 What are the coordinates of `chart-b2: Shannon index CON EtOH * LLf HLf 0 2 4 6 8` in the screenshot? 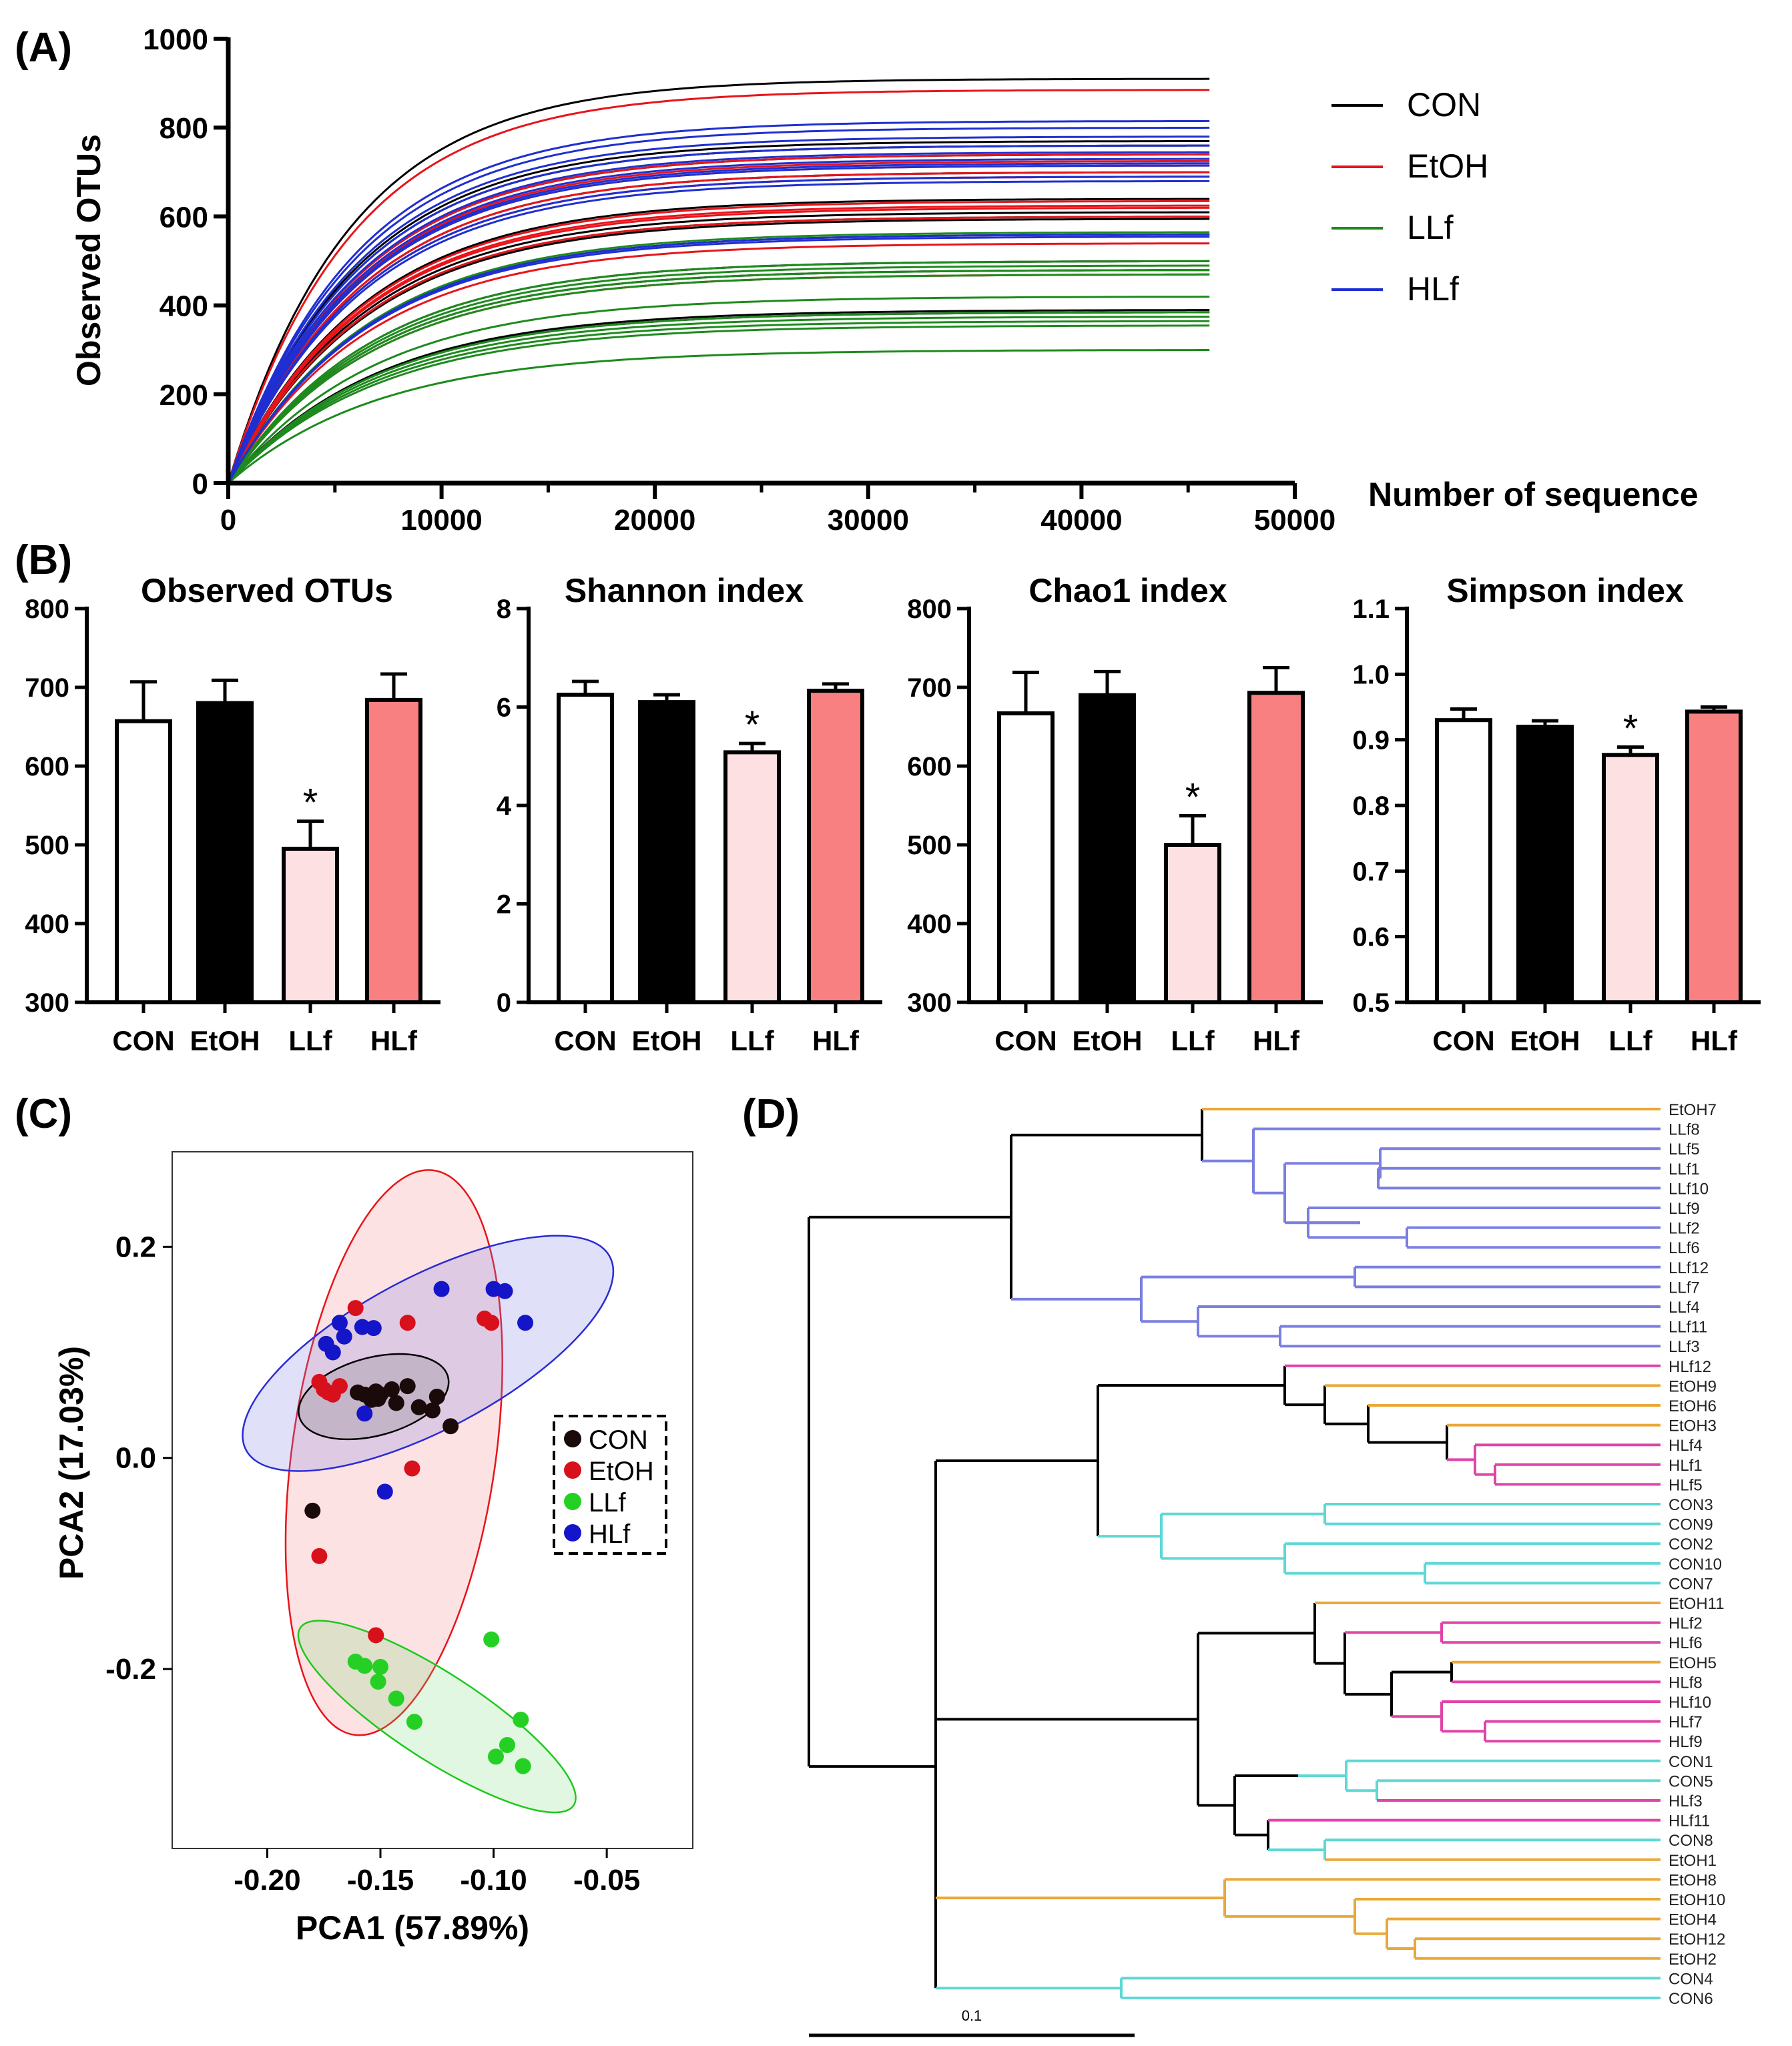 It's located at (689, 814).